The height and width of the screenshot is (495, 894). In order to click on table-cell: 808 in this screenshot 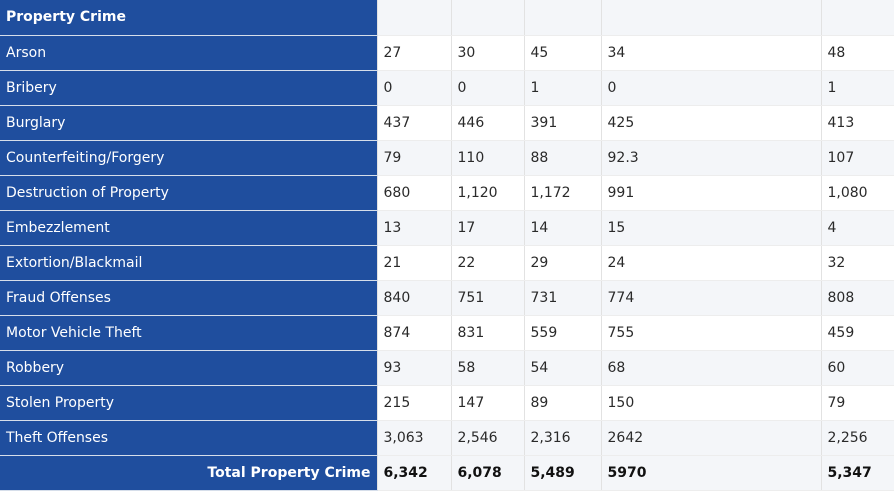, I will do `click(857, 298)`.